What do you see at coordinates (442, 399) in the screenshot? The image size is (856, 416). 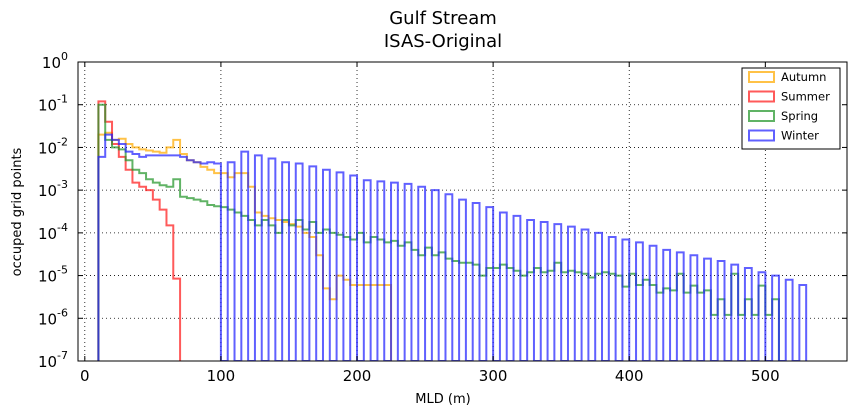 I see `x-axis-label: MLD (m)` at bounding box center [442, 399].